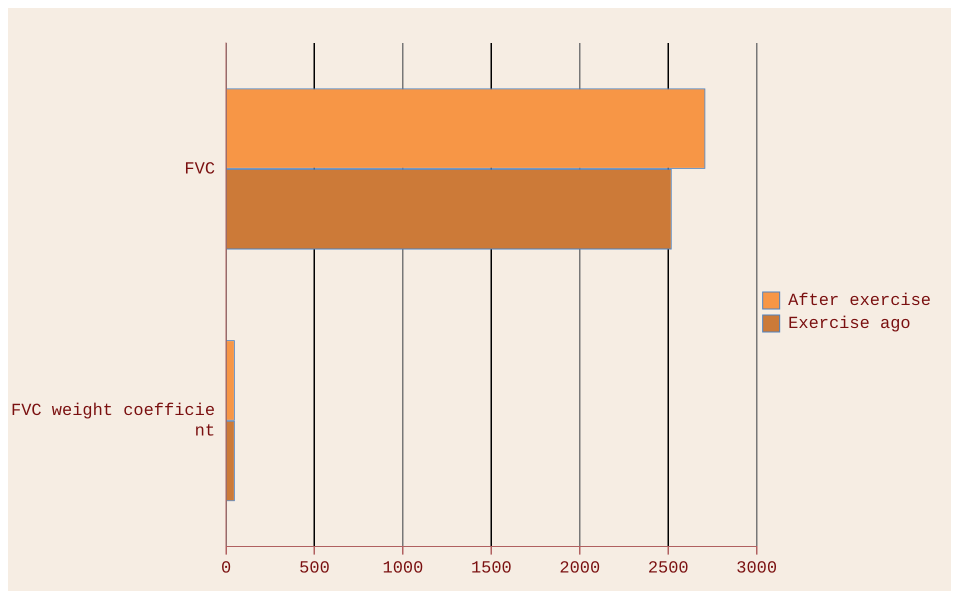 The image size is (959, 599). I want to click on x-tick-label: 1500, so click(491, 568).